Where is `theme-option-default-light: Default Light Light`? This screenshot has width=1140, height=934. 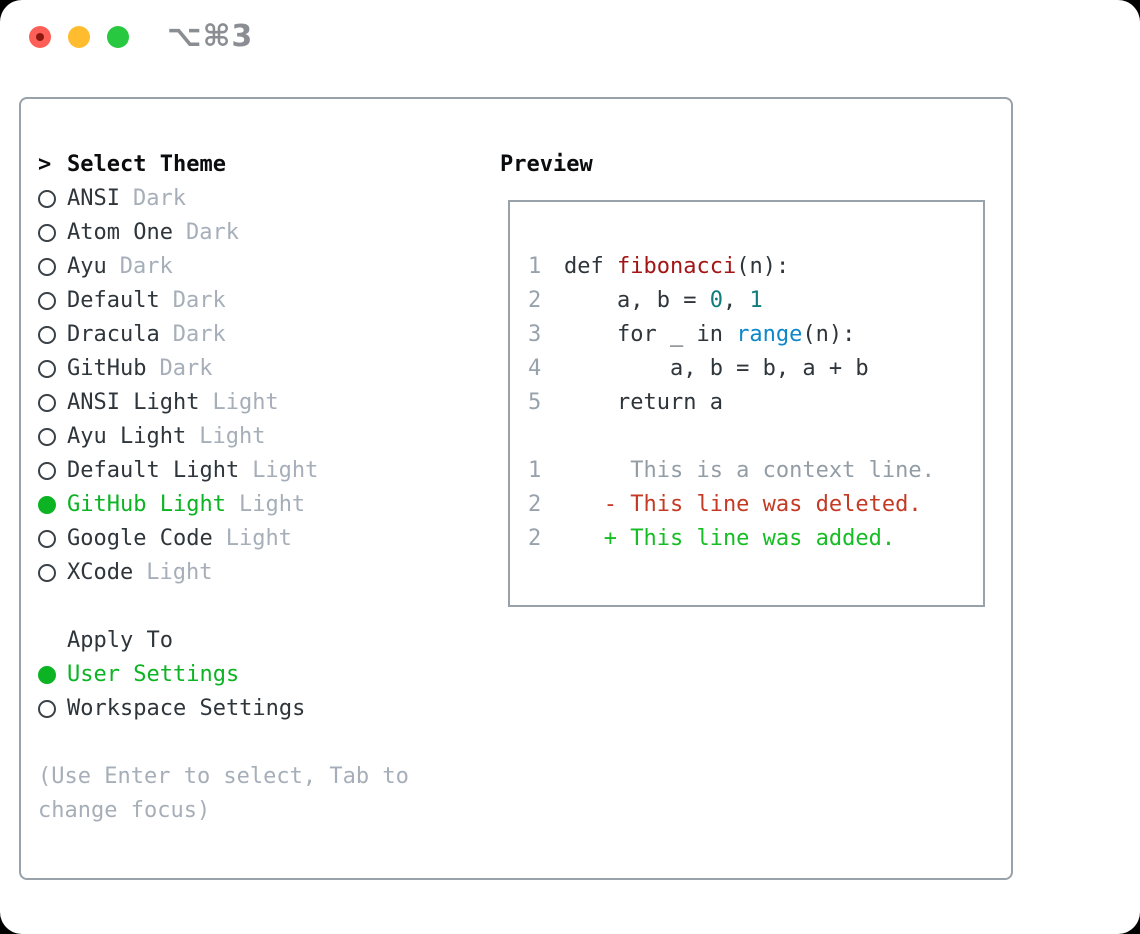
theme-option-default-light: Default Light Light is located at coordinates (258, 471).